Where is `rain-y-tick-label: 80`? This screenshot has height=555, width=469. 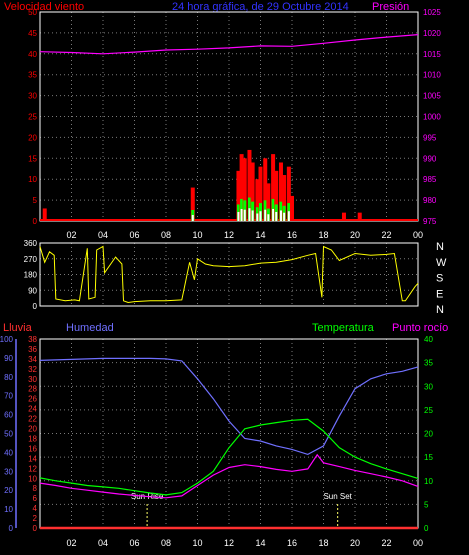
rain-y-tick-label: 80 is located at coordinates (8, 377).